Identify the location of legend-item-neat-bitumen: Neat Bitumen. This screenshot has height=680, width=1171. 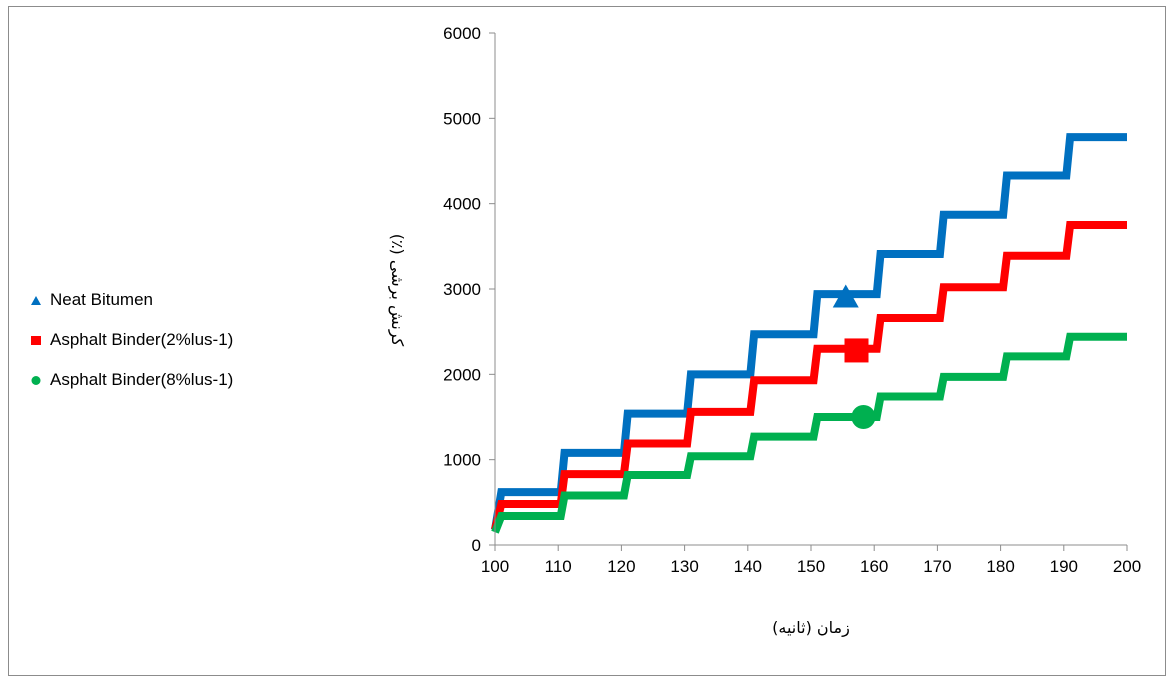
(130, 300).